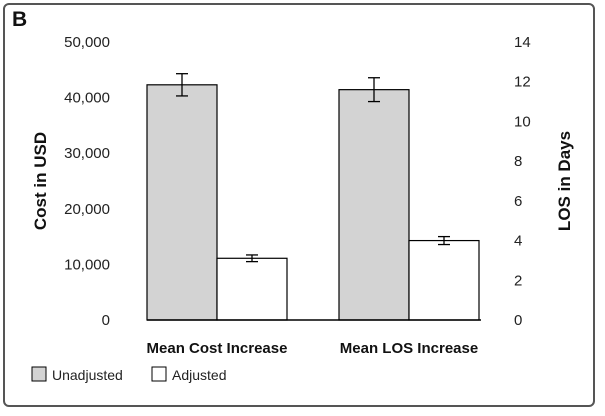 The image size is (605, 416). I want to click on legend-swatch-adjusted, so click(159, 374).